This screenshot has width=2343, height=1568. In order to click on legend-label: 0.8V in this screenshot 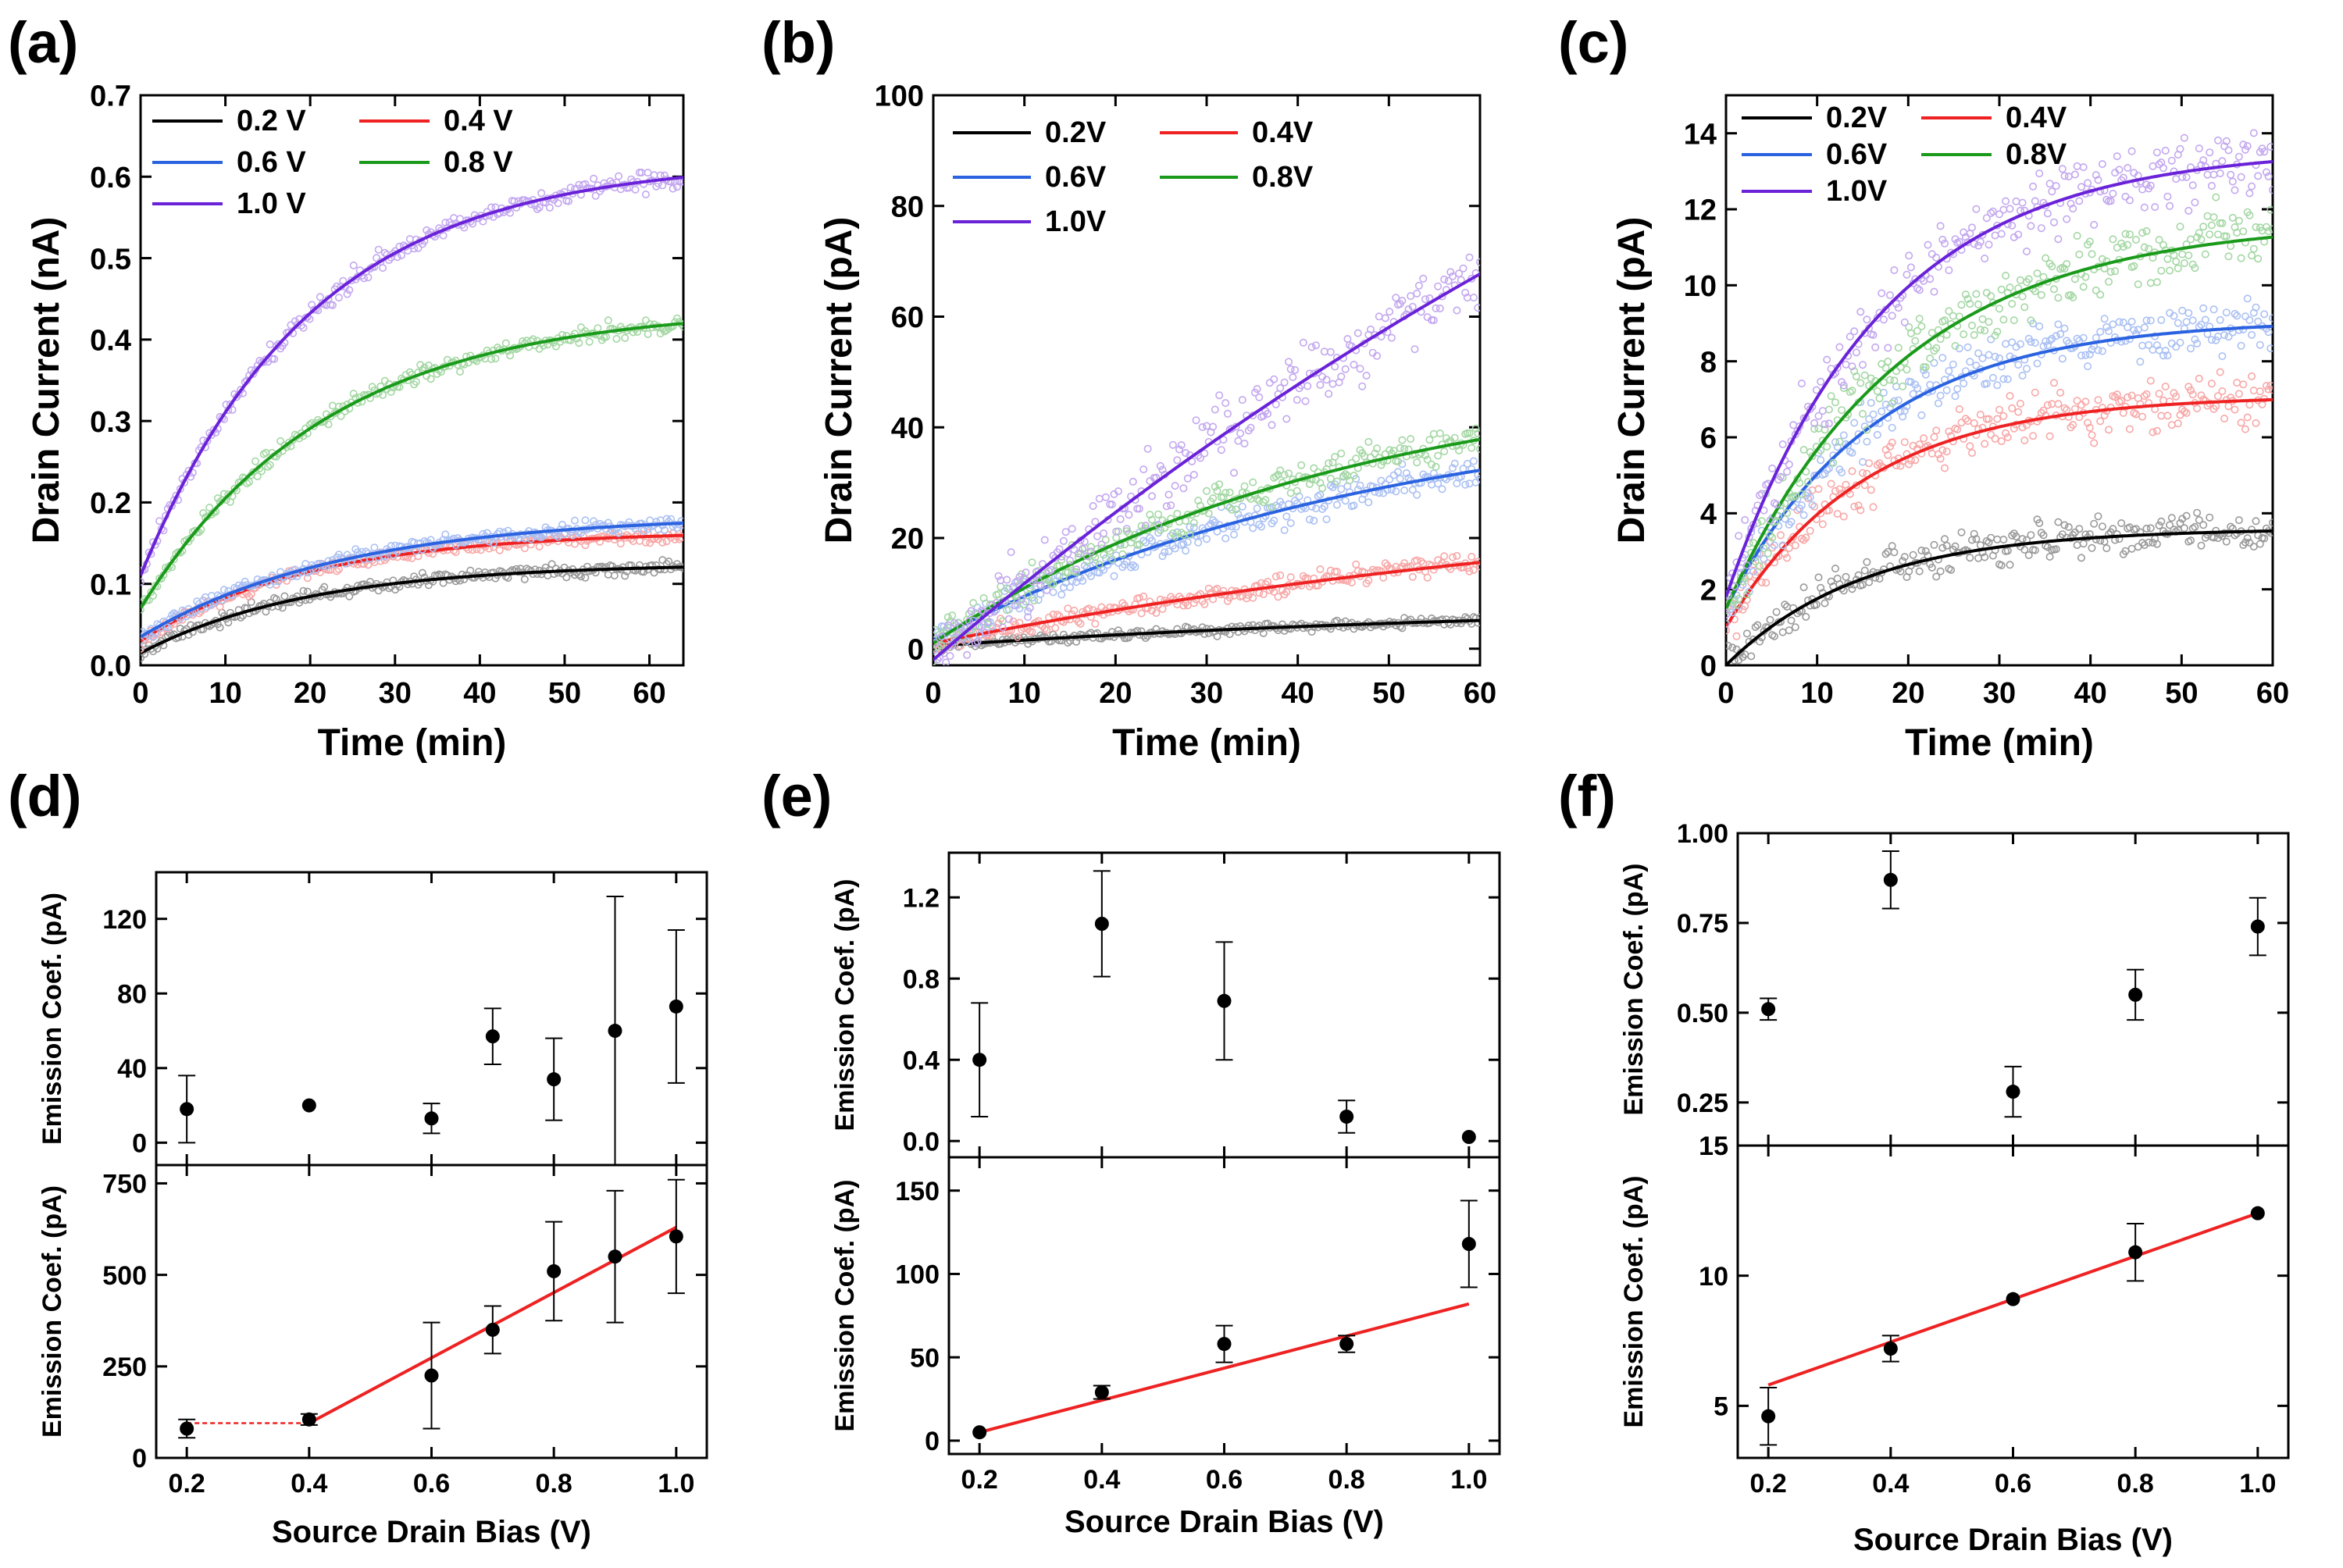, I will do `click(2036, 154)`.